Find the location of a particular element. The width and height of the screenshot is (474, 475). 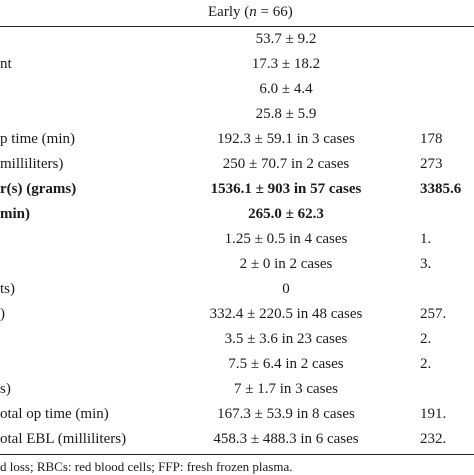

table-header-row: Early (n = 66) is located at coordinates (237, 13).